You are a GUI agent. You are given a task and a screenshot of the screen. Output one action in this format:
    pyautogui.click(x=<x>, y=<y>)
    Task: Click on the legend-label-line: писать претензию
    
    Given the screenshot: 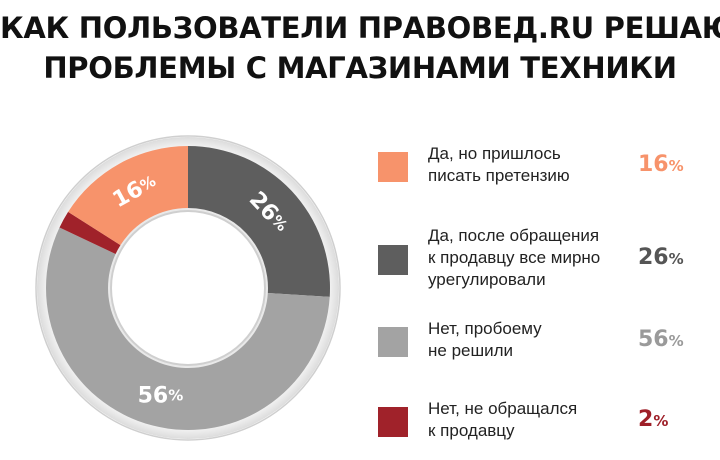 What is the action you would take?
    pyautogui.click(x=499, y=175)
    